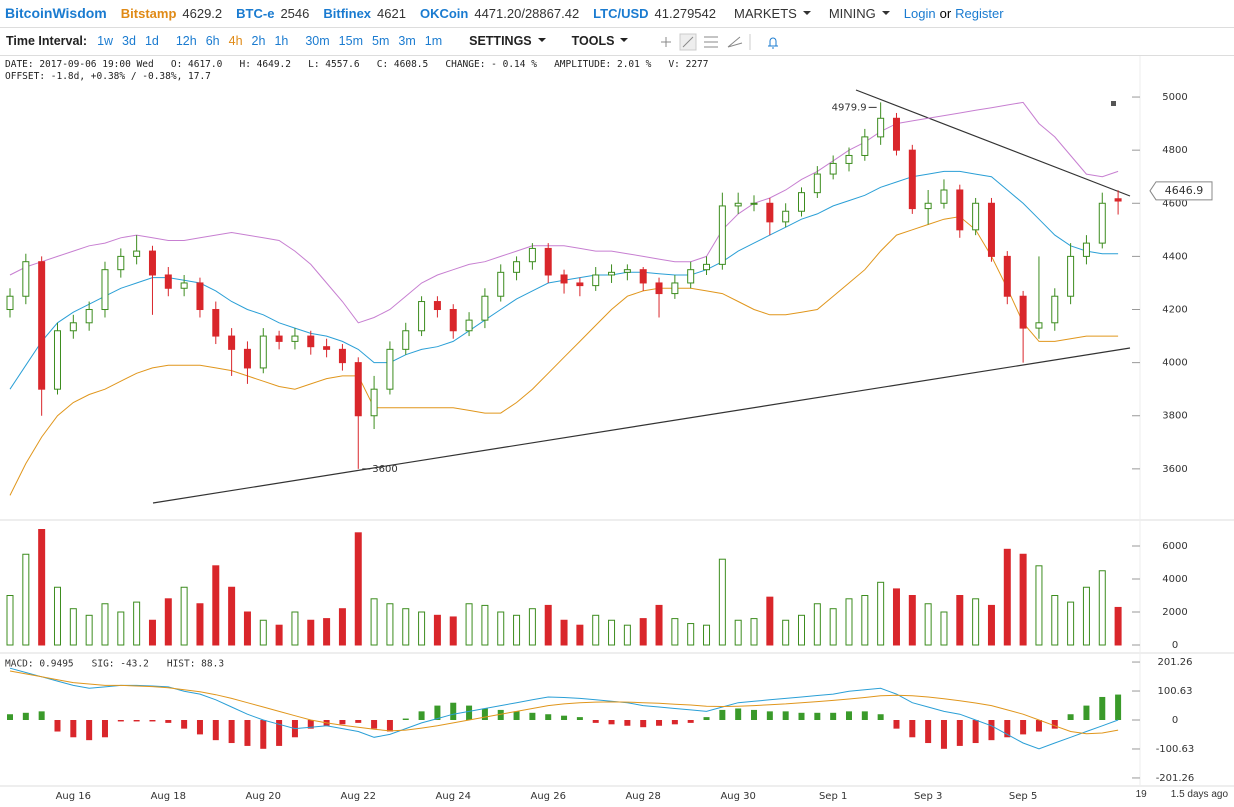 The height and width of the screenshot is (807, 1234). What do you see at coordinates (1174, 469) in the screenshot?
I see `y-tick-label: 3600` at bounding box center [1174, 469].